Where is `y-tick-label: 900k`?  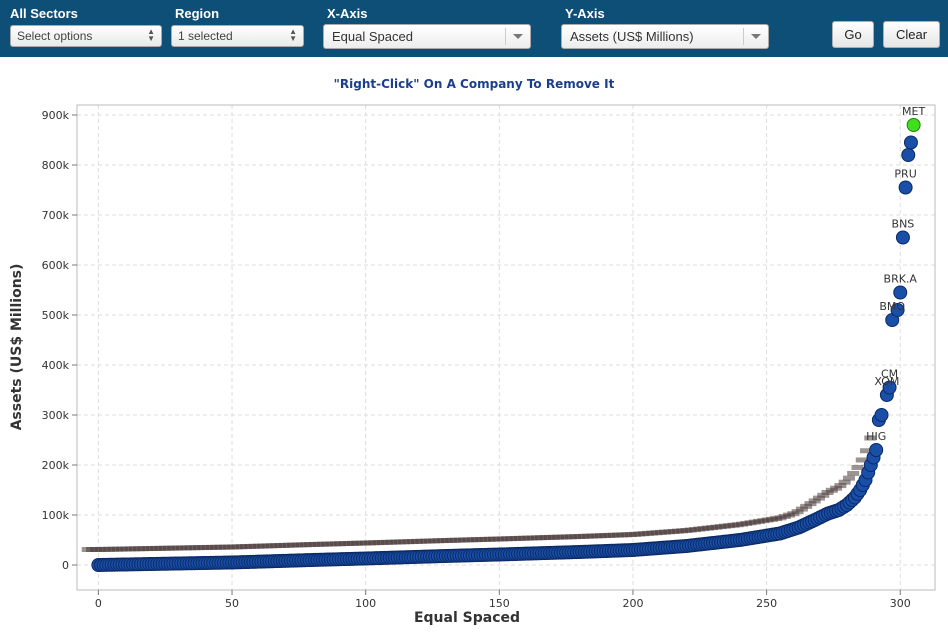 y-tick-label: 900k is located at coordinates (56, 115).